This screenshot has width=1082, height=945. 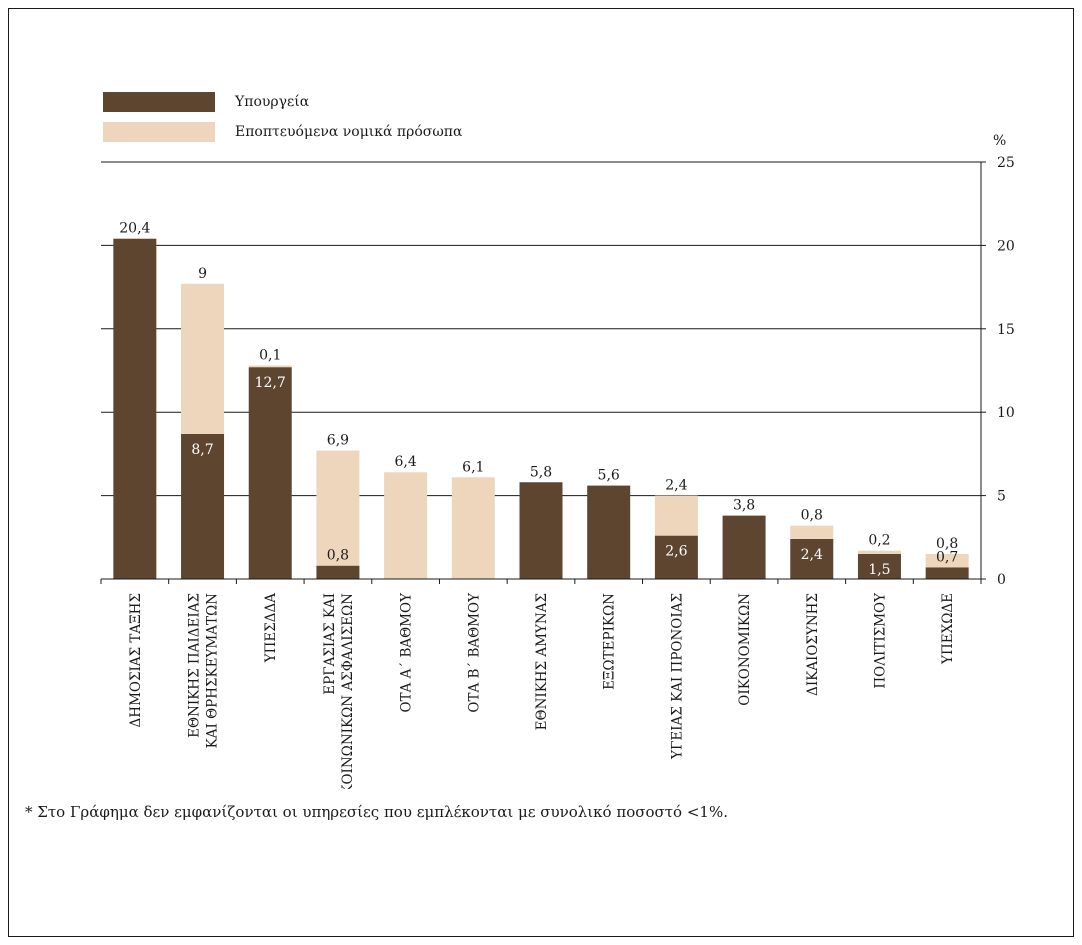 I want to click on y-tick-label: 20, so click(x=1006, y=246).